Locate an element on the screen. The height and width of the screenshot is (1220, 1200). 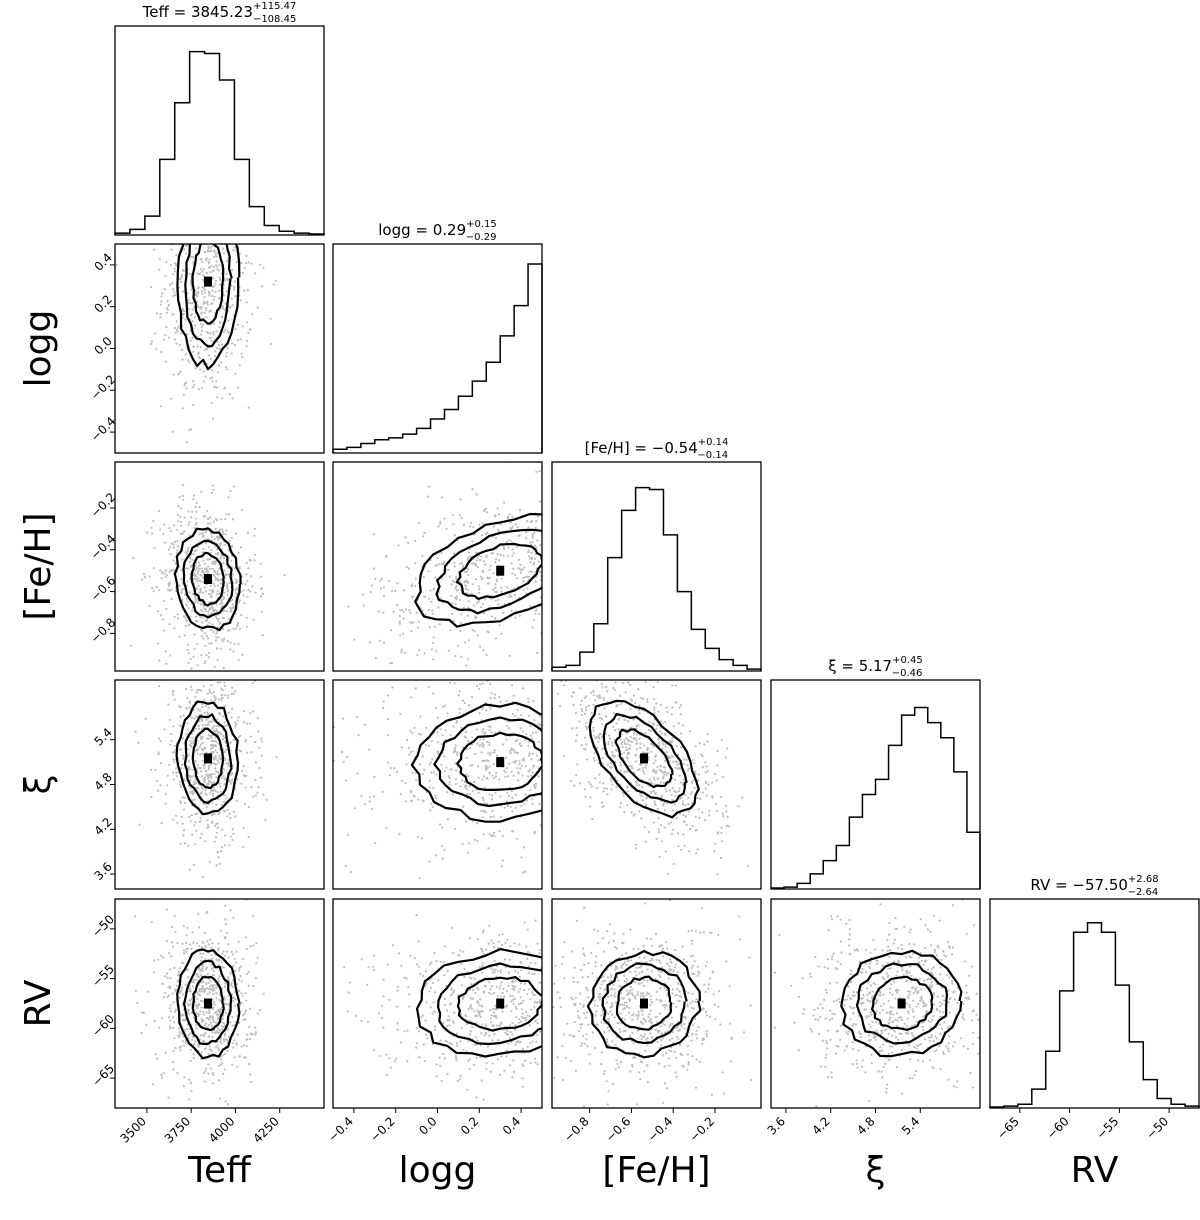
hist-frame-logg is located at coordinates (437, 348).